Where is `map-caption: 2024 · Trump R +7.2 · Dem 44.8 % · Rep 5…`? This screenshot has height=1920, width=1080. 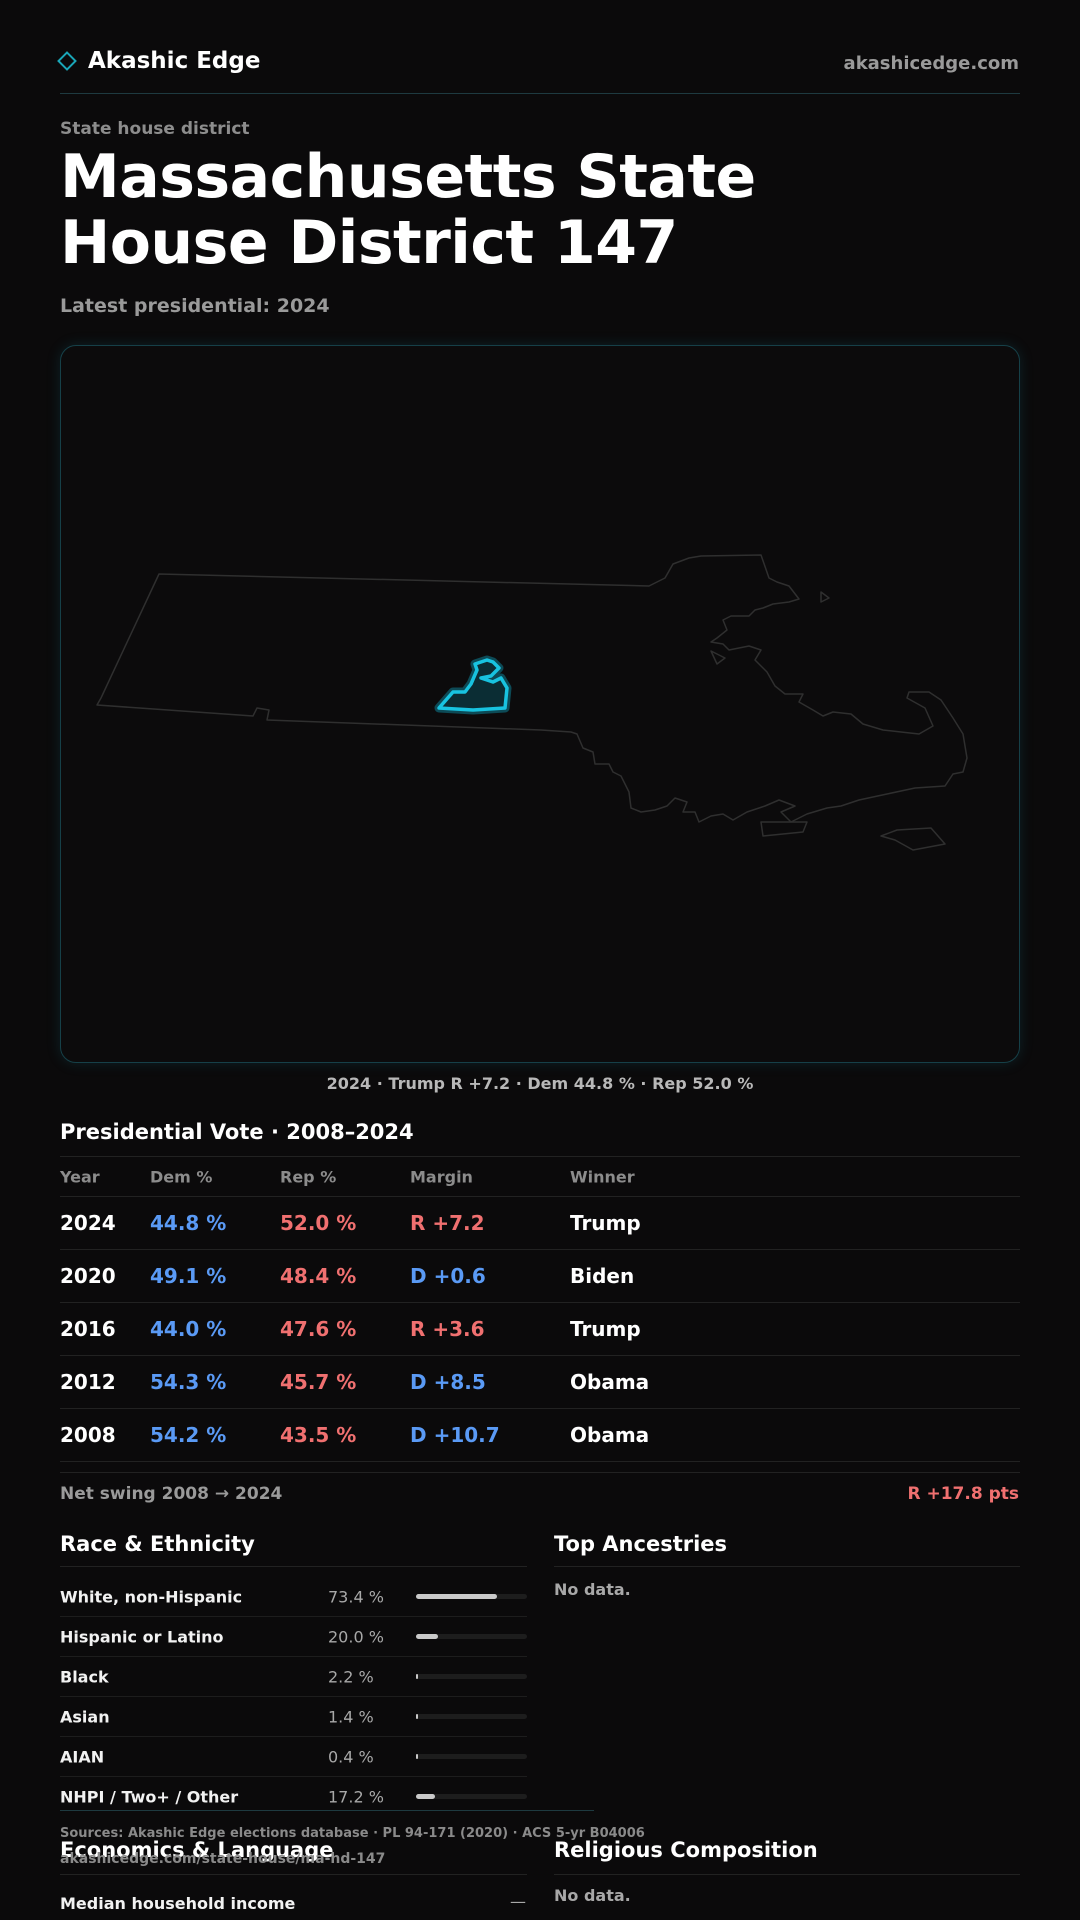
map-caption: 2024 · Trump R +7.2 · Dem 44.8 % · Rep 5… is located at coordinates (540, 1083).